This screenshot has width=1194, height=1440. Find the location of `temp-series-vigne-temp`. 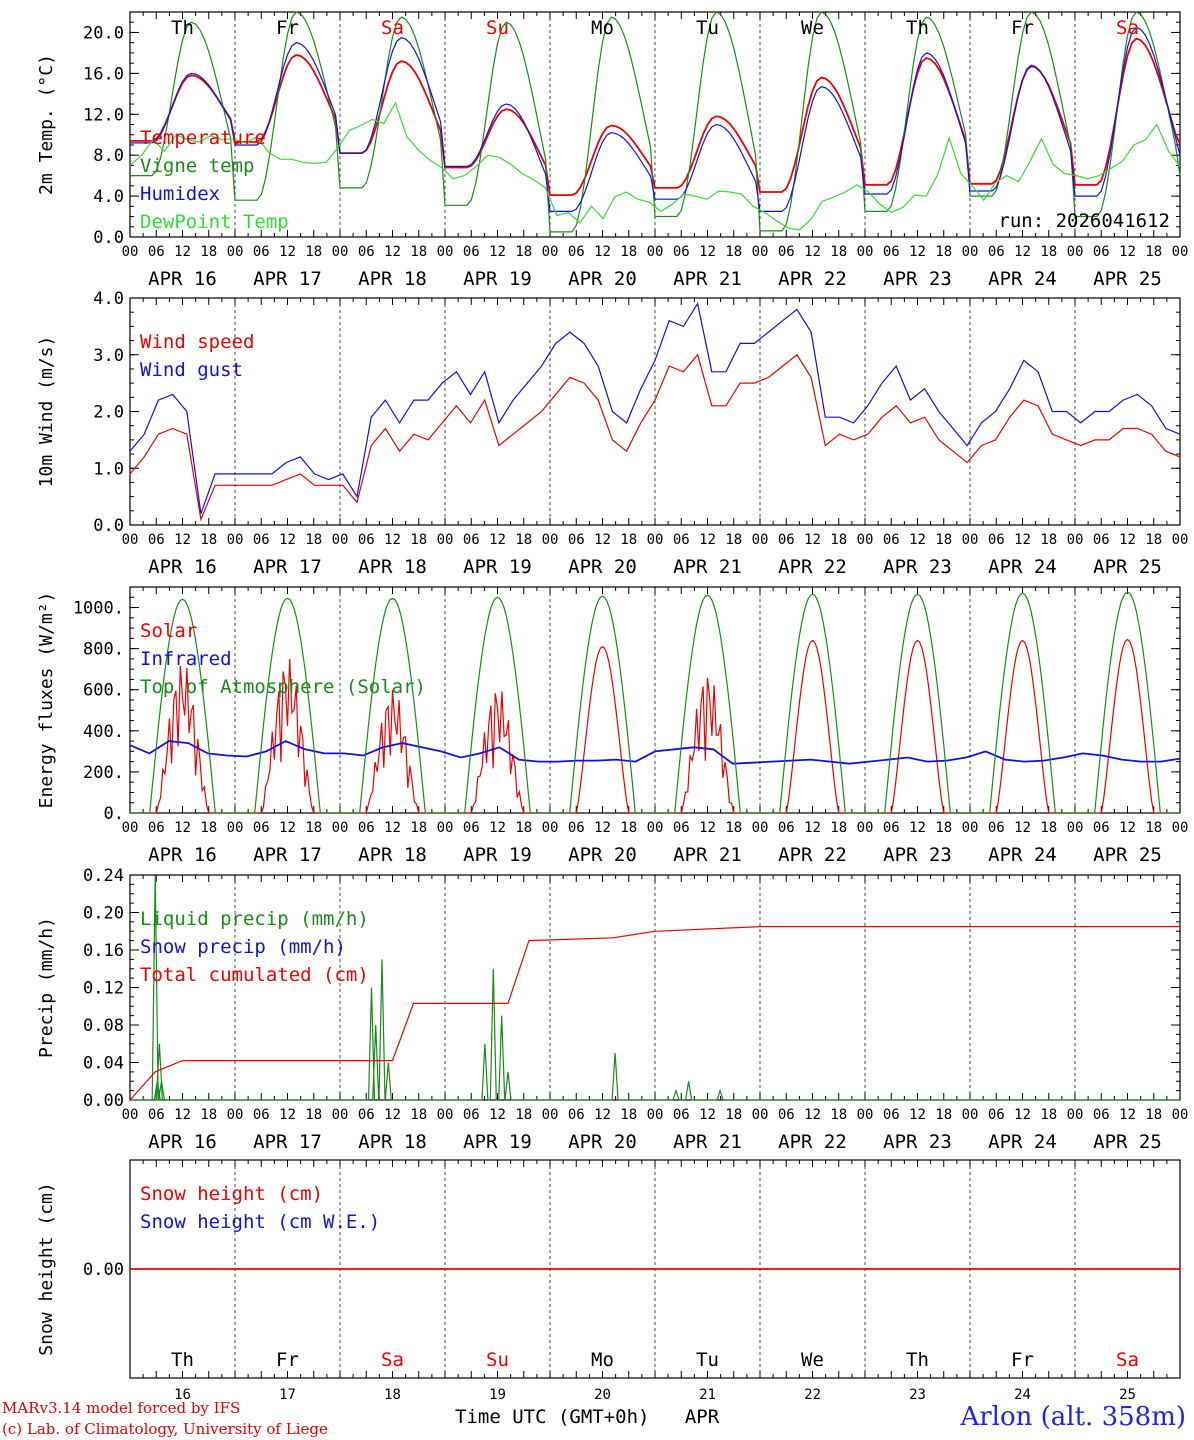

temp-series-vigne-temp is located at coordinates (655, 122).